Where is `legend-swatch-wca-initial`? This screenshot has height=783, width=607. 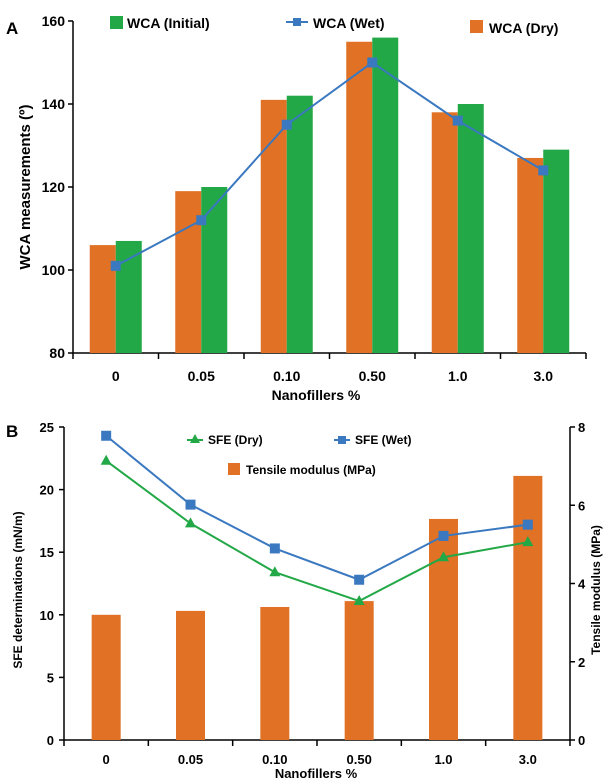 legend-swatch-wca-initial is located at coordinates (116, 22).